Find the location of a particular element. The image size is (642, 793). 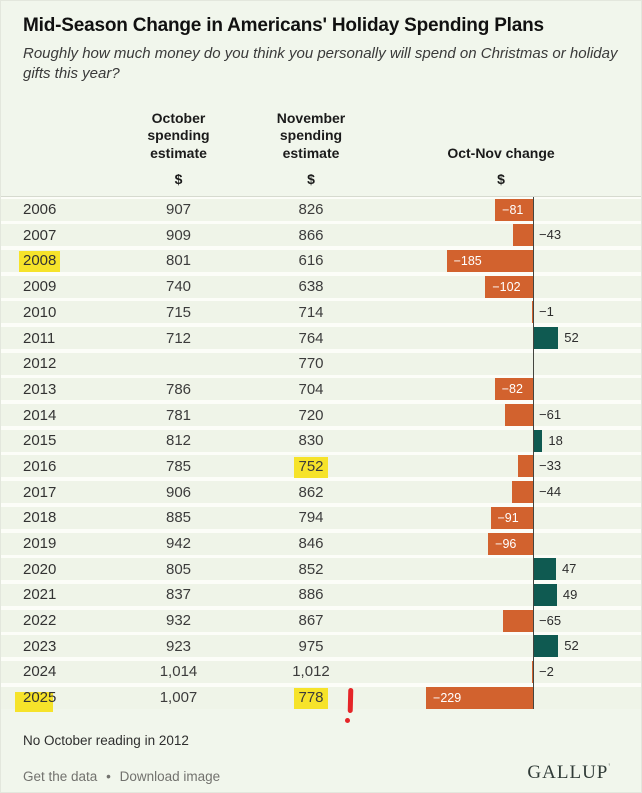

november-value: 975 is located at coordinates (311, 646).